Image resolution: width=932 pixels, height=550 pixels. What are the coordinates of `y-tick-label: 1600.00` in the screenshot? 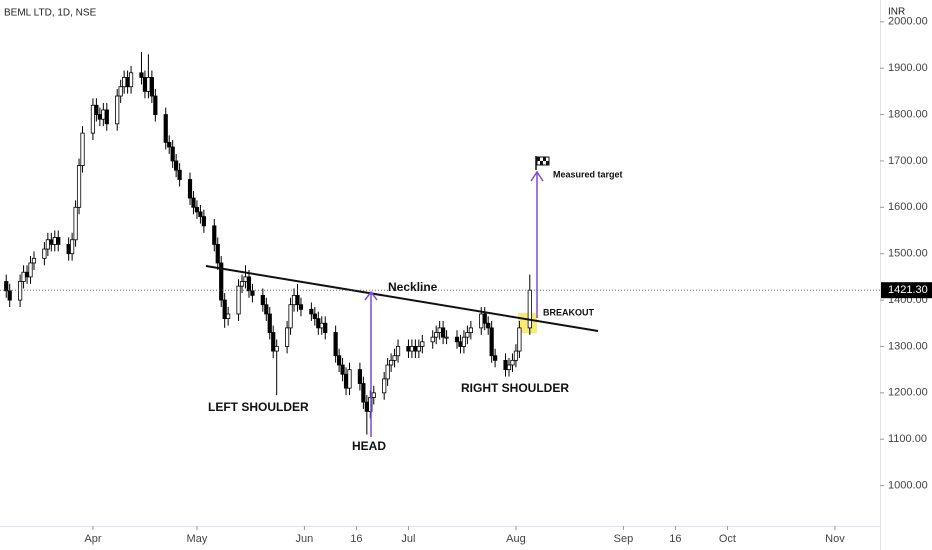 It's located at (908, 207).